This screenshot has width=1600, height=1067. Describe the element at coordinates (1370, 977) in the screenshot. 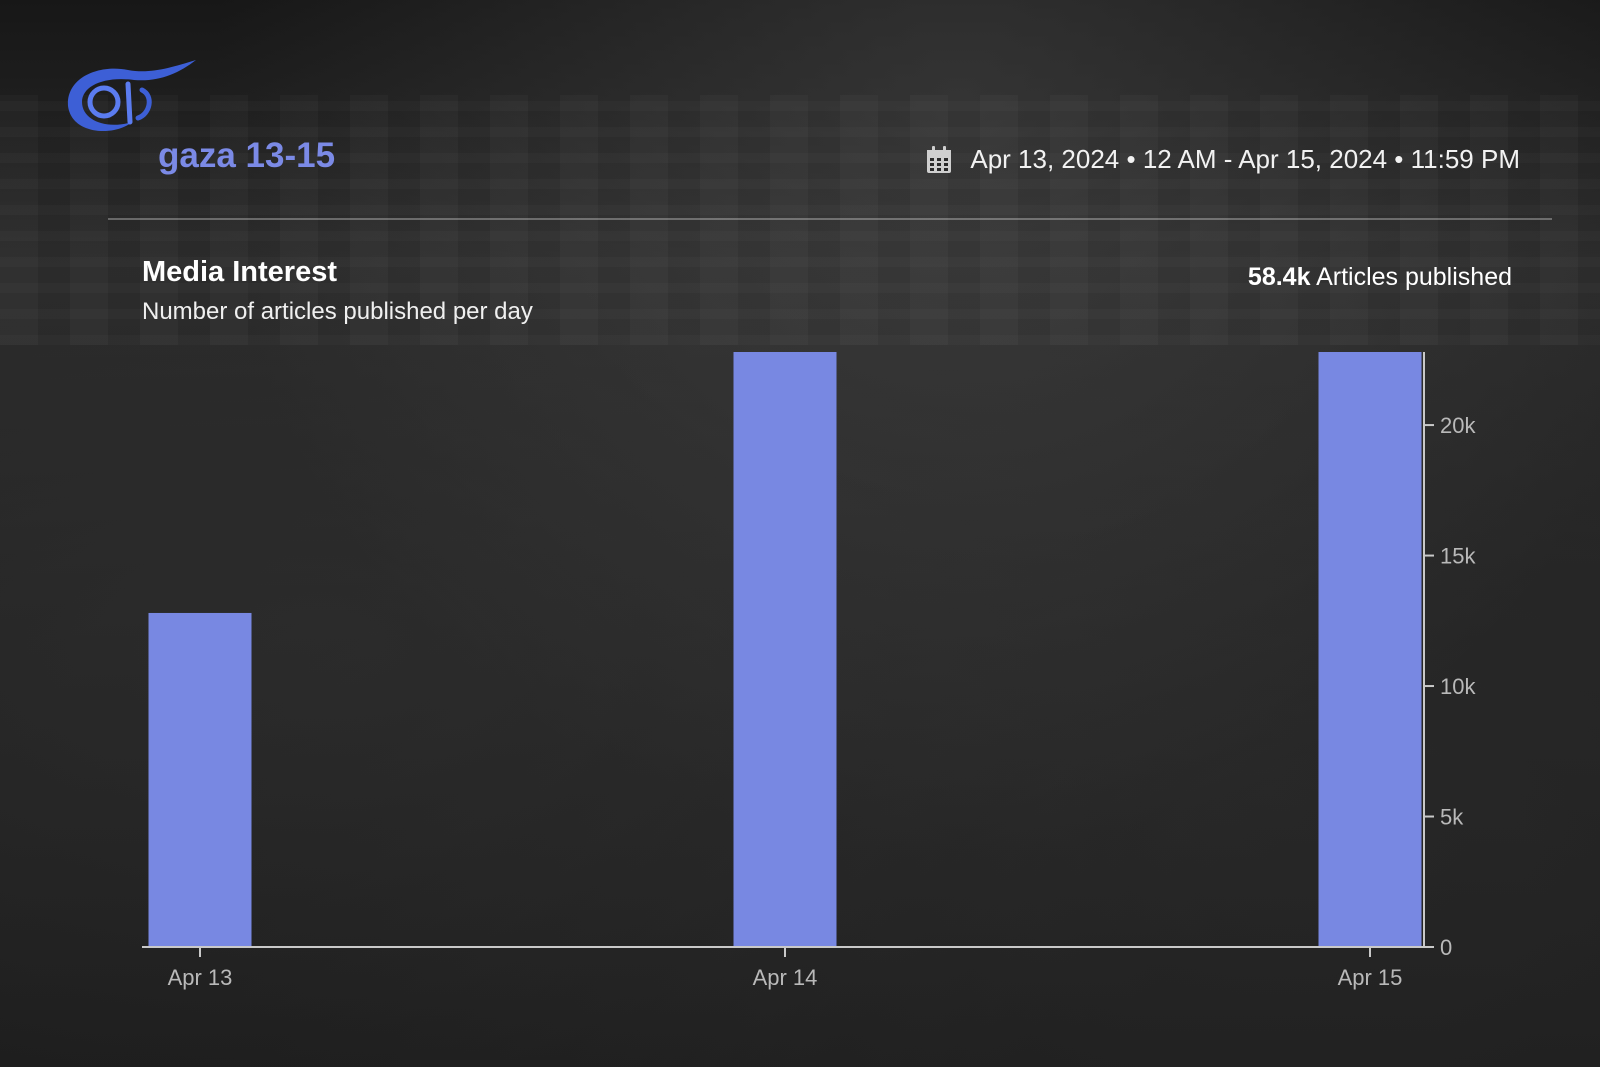

I see `x-tick-label: Apr 15` at that location.